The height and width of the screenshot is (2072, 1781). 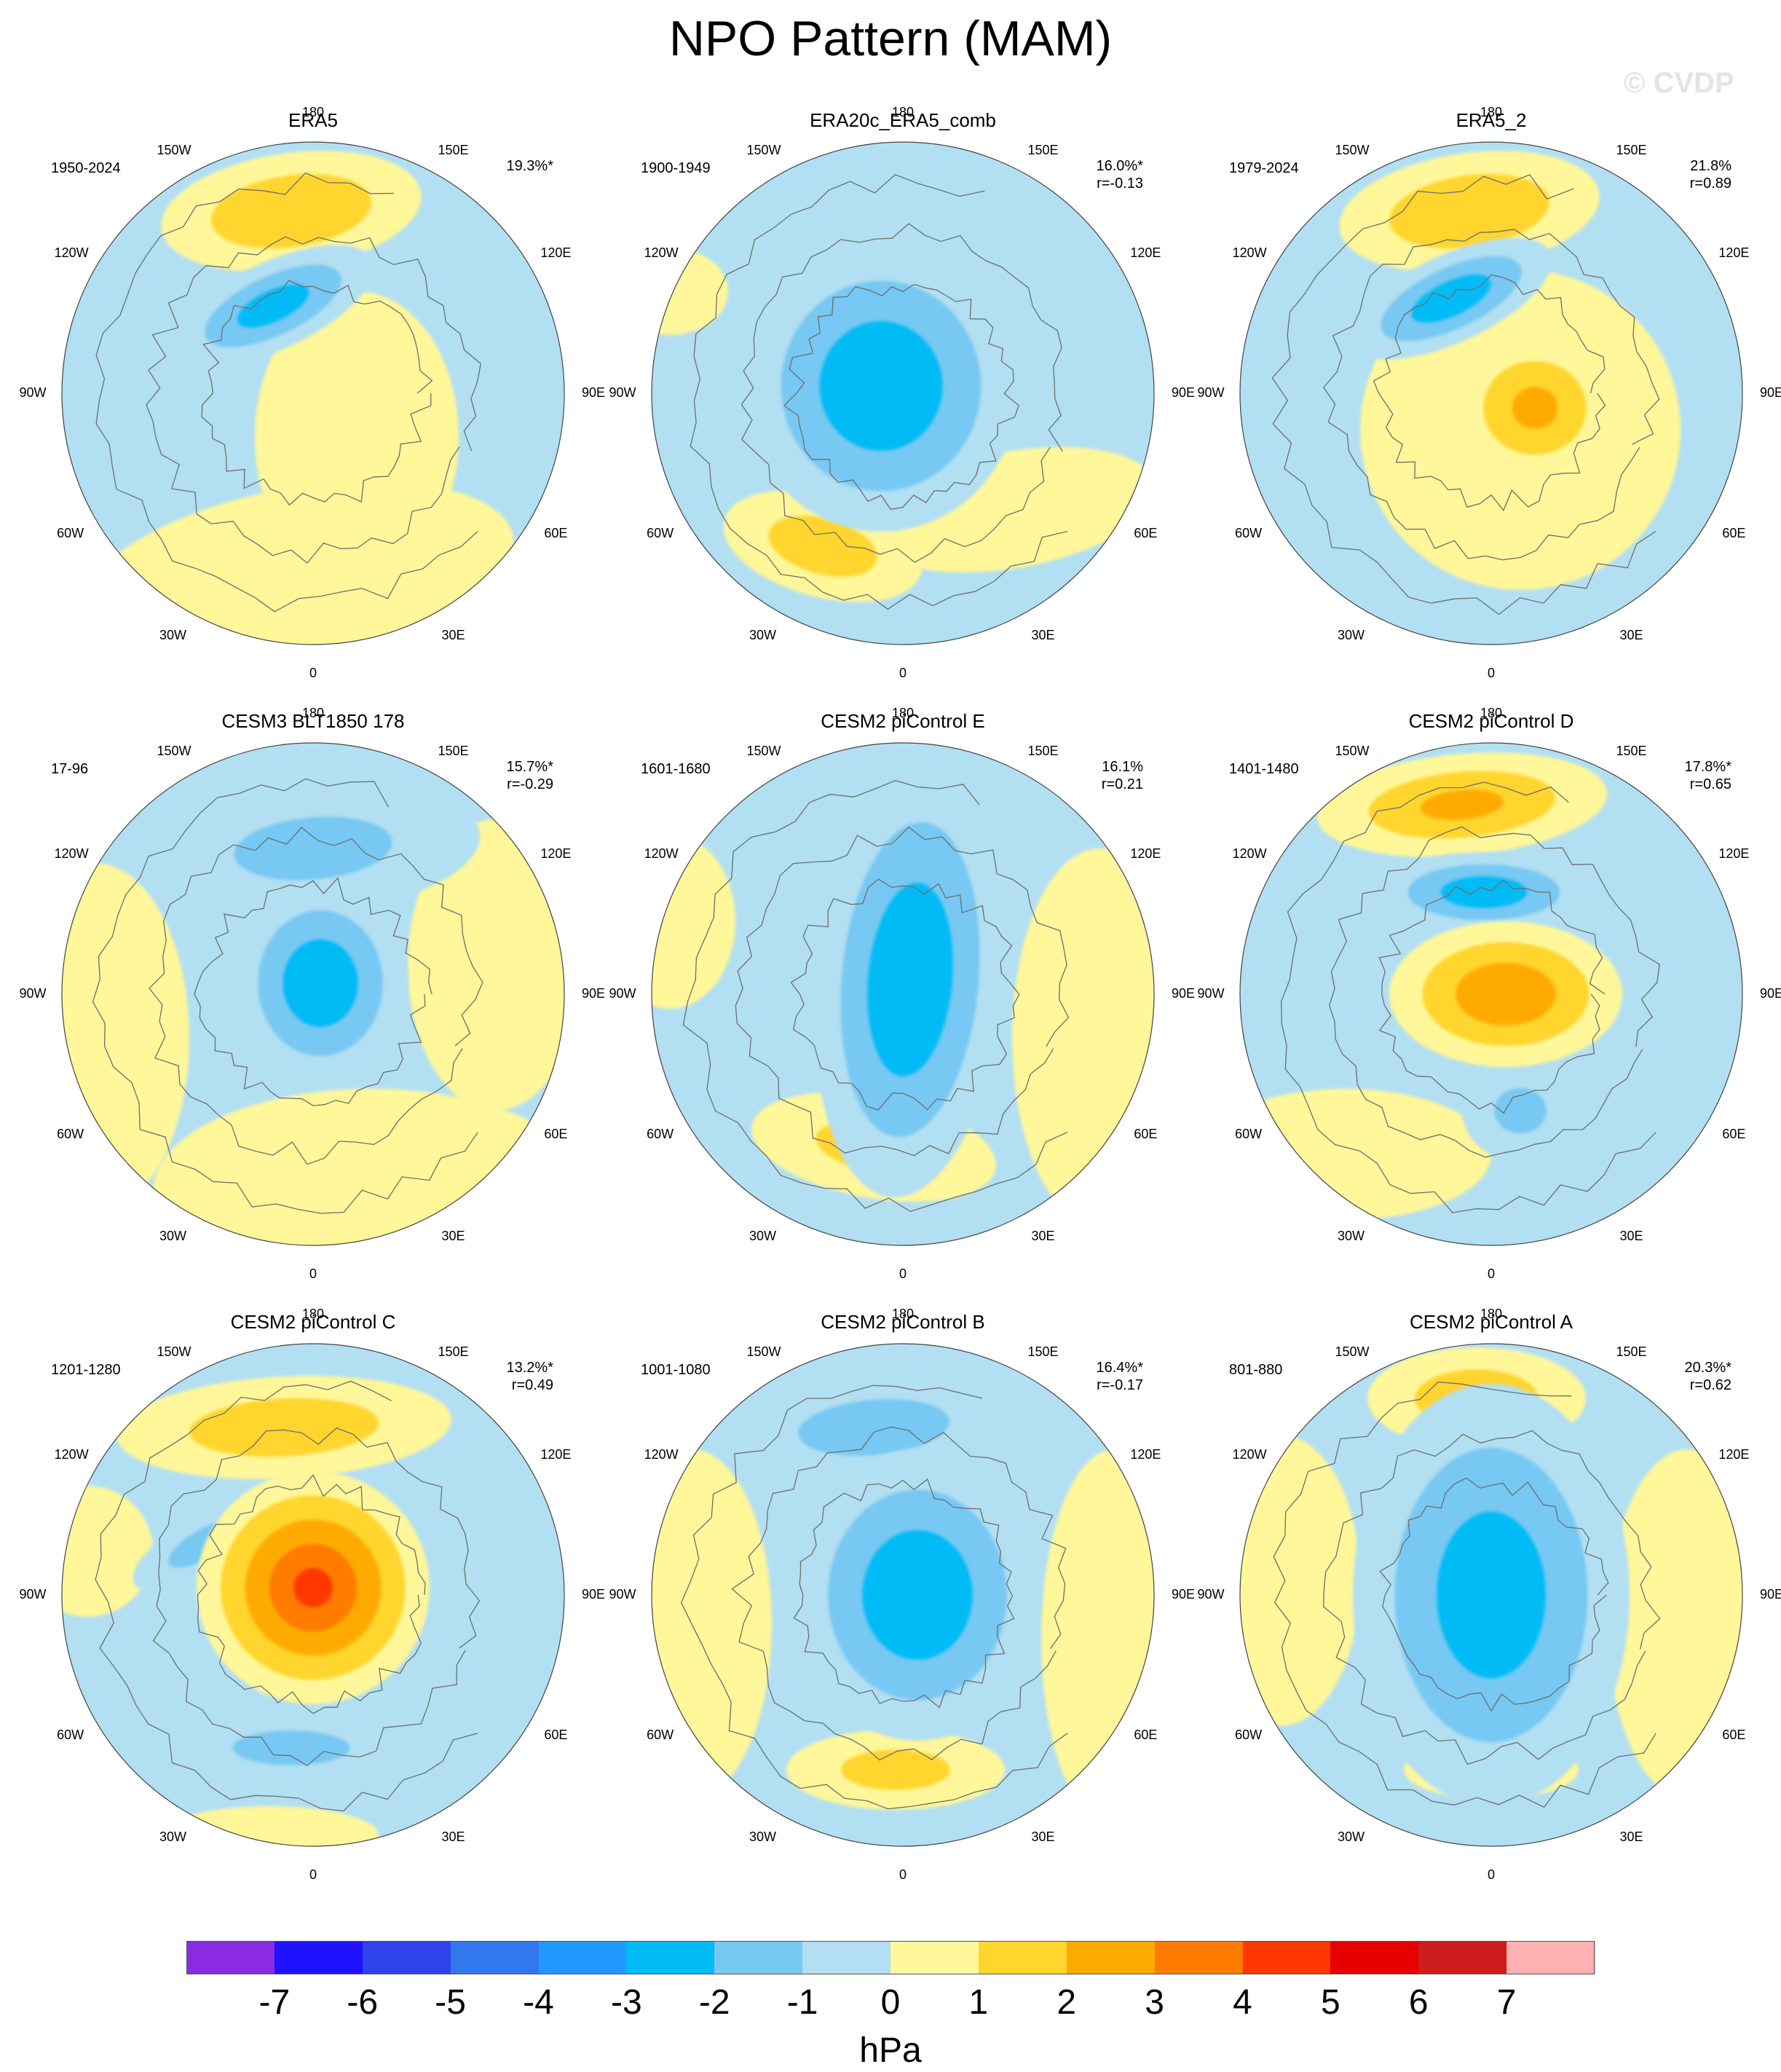 What do you see at coordinates (1491, 1322) in the screenshot?
I see `panel-title: CESM2 piControl A` at bounding box center [1491, 1322].